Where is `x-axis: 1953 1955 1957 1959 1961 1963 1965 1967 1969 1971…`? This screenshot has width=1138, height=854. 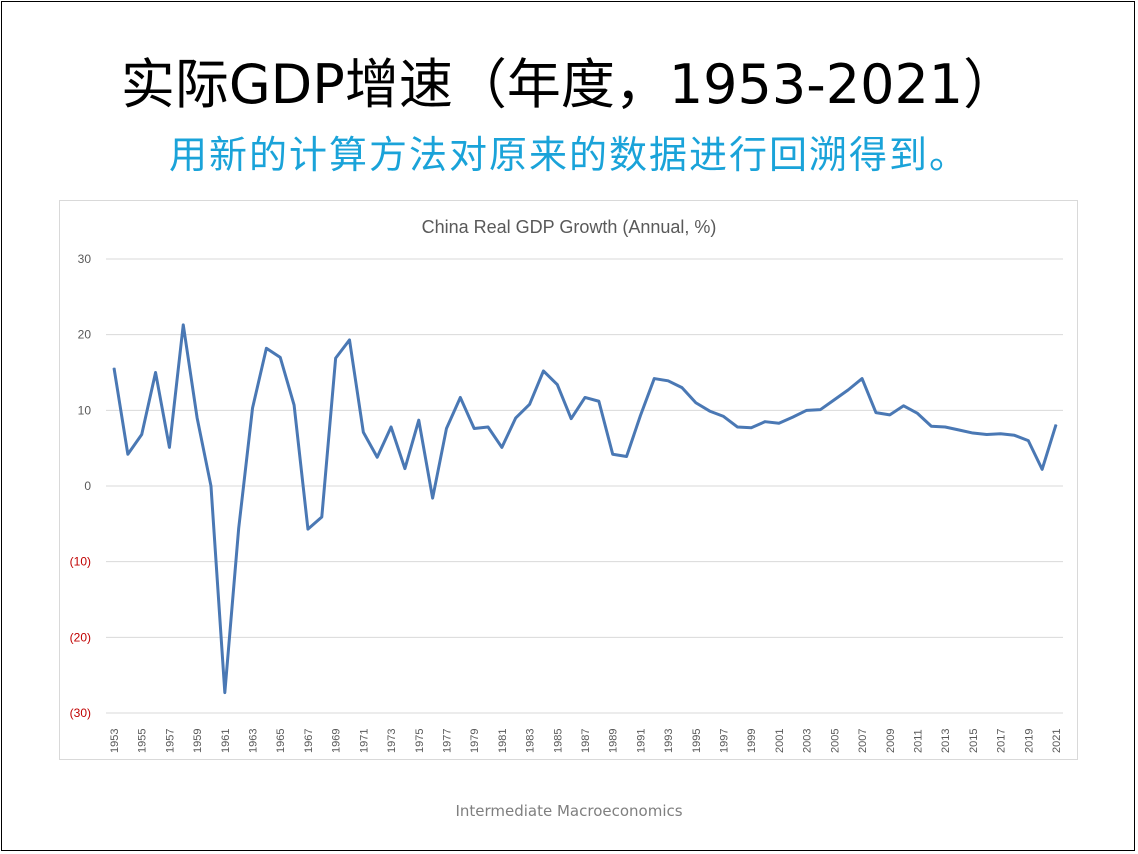
x-axis: 1953 1955 1957 1959 1961 1963 1965 1967 1969 1971… is located at coordinates (586, 741).